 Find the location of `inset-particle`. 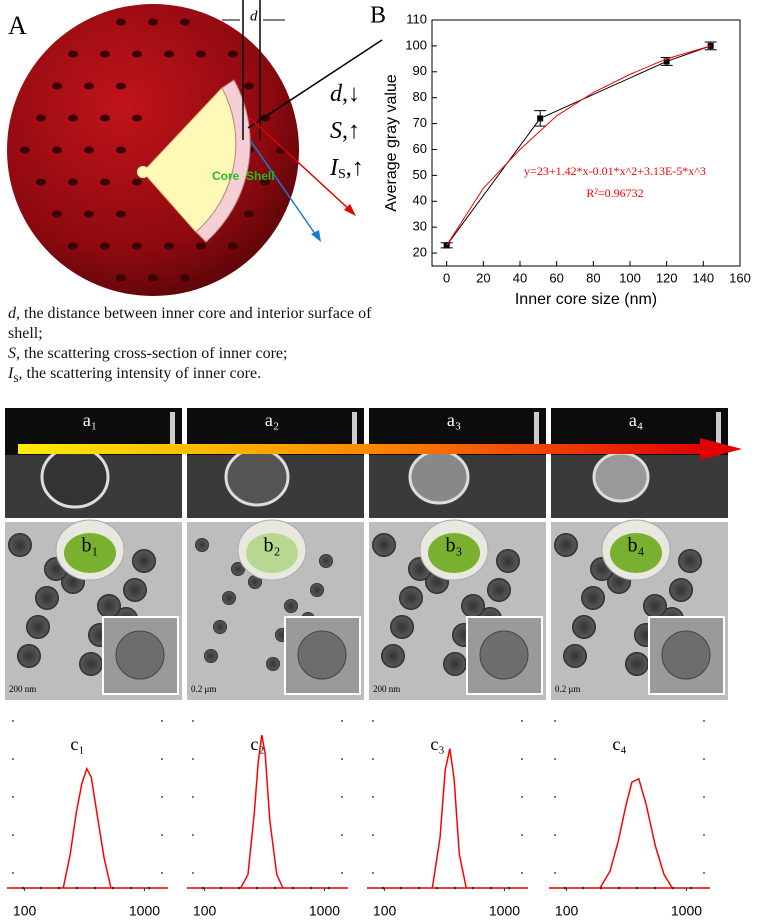

inset-particle is located at coordinates (504, 655).